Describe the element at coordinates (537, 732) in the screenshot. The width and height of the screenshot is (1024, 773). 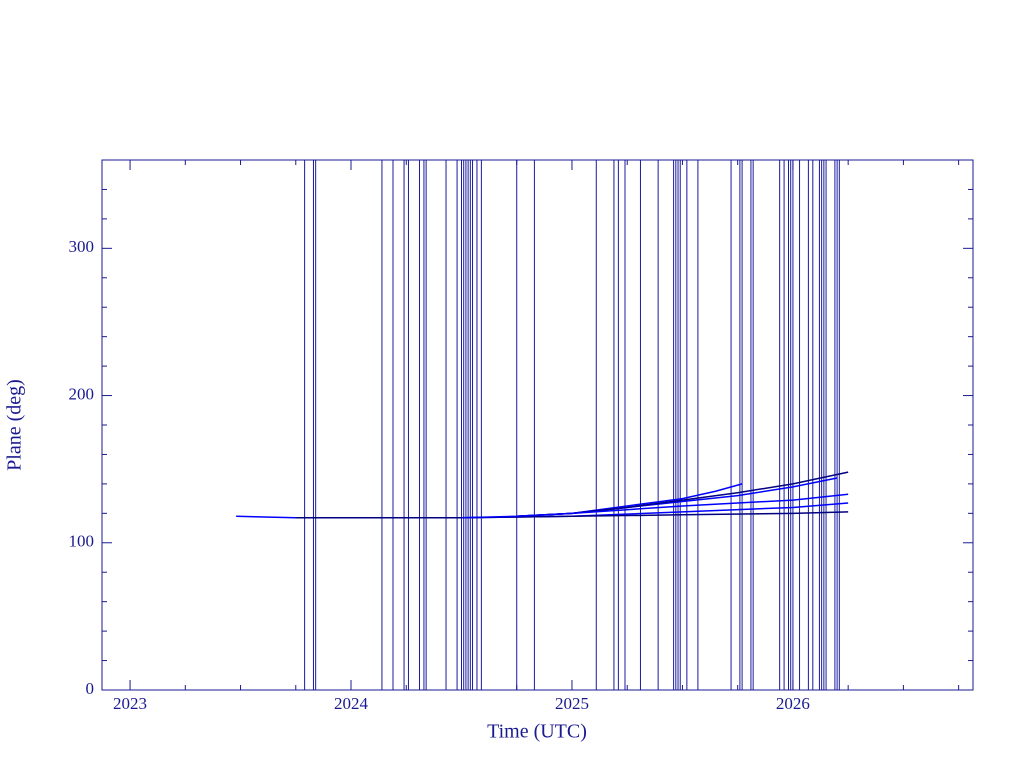
I see `x-axis-title: Time (UTC)` at that location.